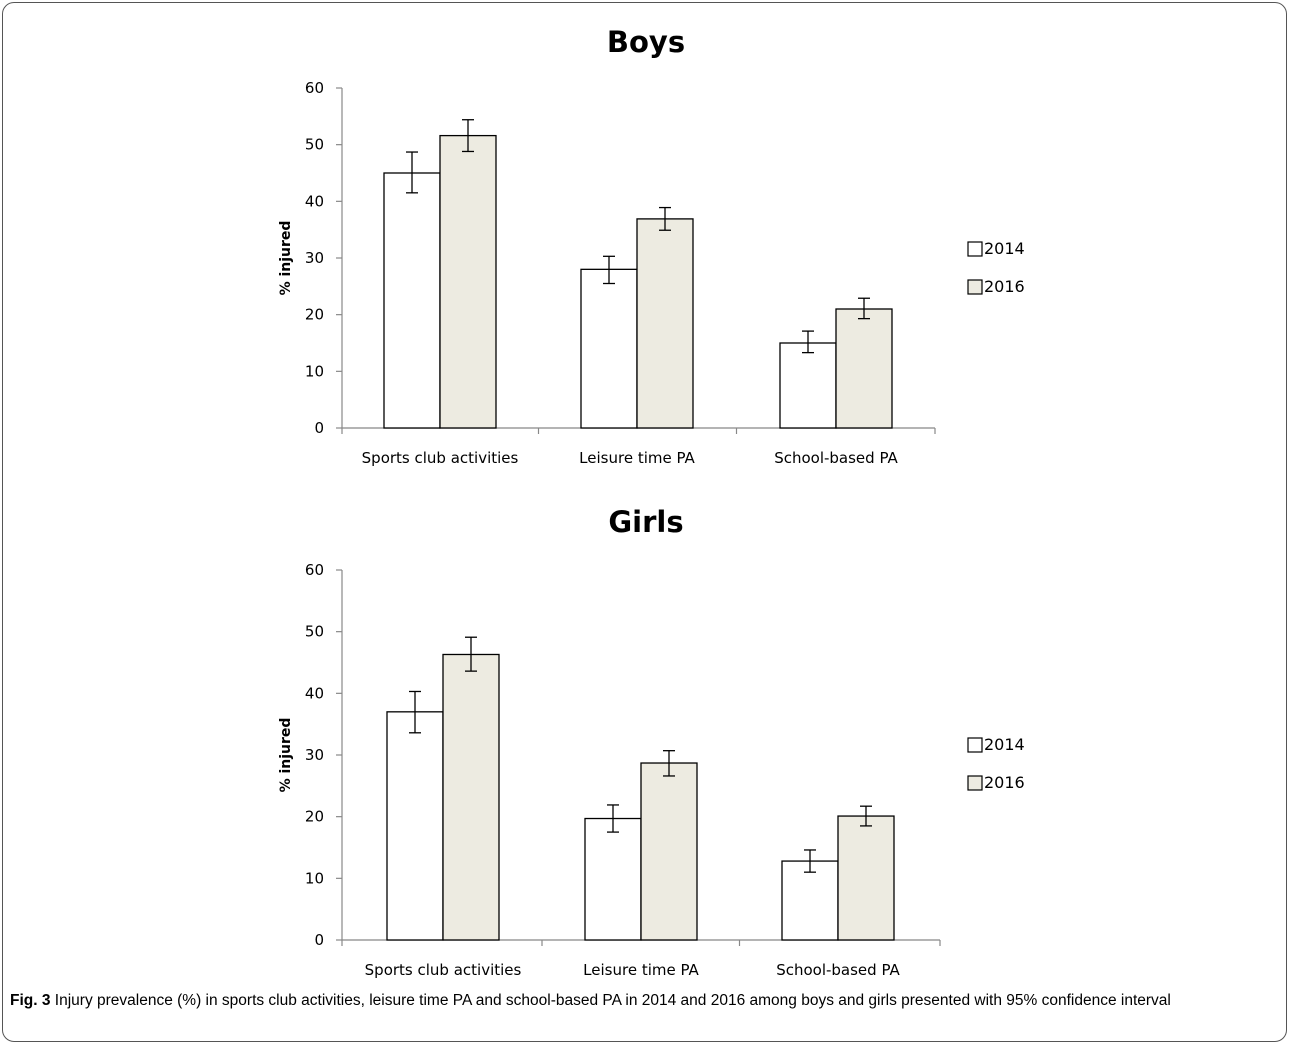  What do you see at coordinates (1004, 248) in the screenshot?
I see `boys-legend-label-2014: 2014` at bounding box center [1004, 248].